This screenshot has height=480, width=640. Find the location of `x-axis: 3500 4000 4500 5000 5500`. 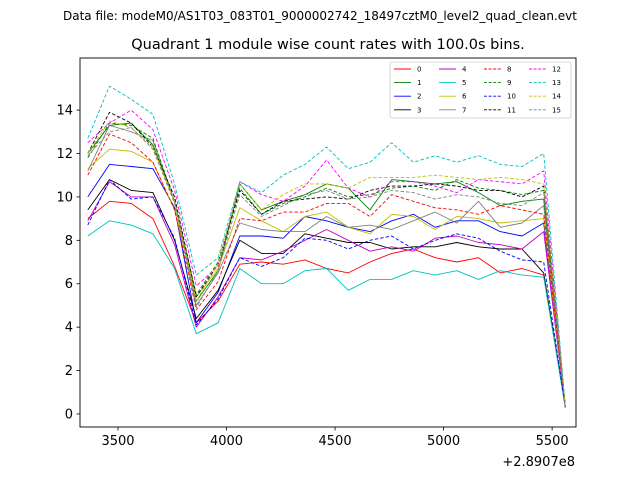

x-axis: 3500 4000 4500 5000 5500 is located at coordinates (335, 438).